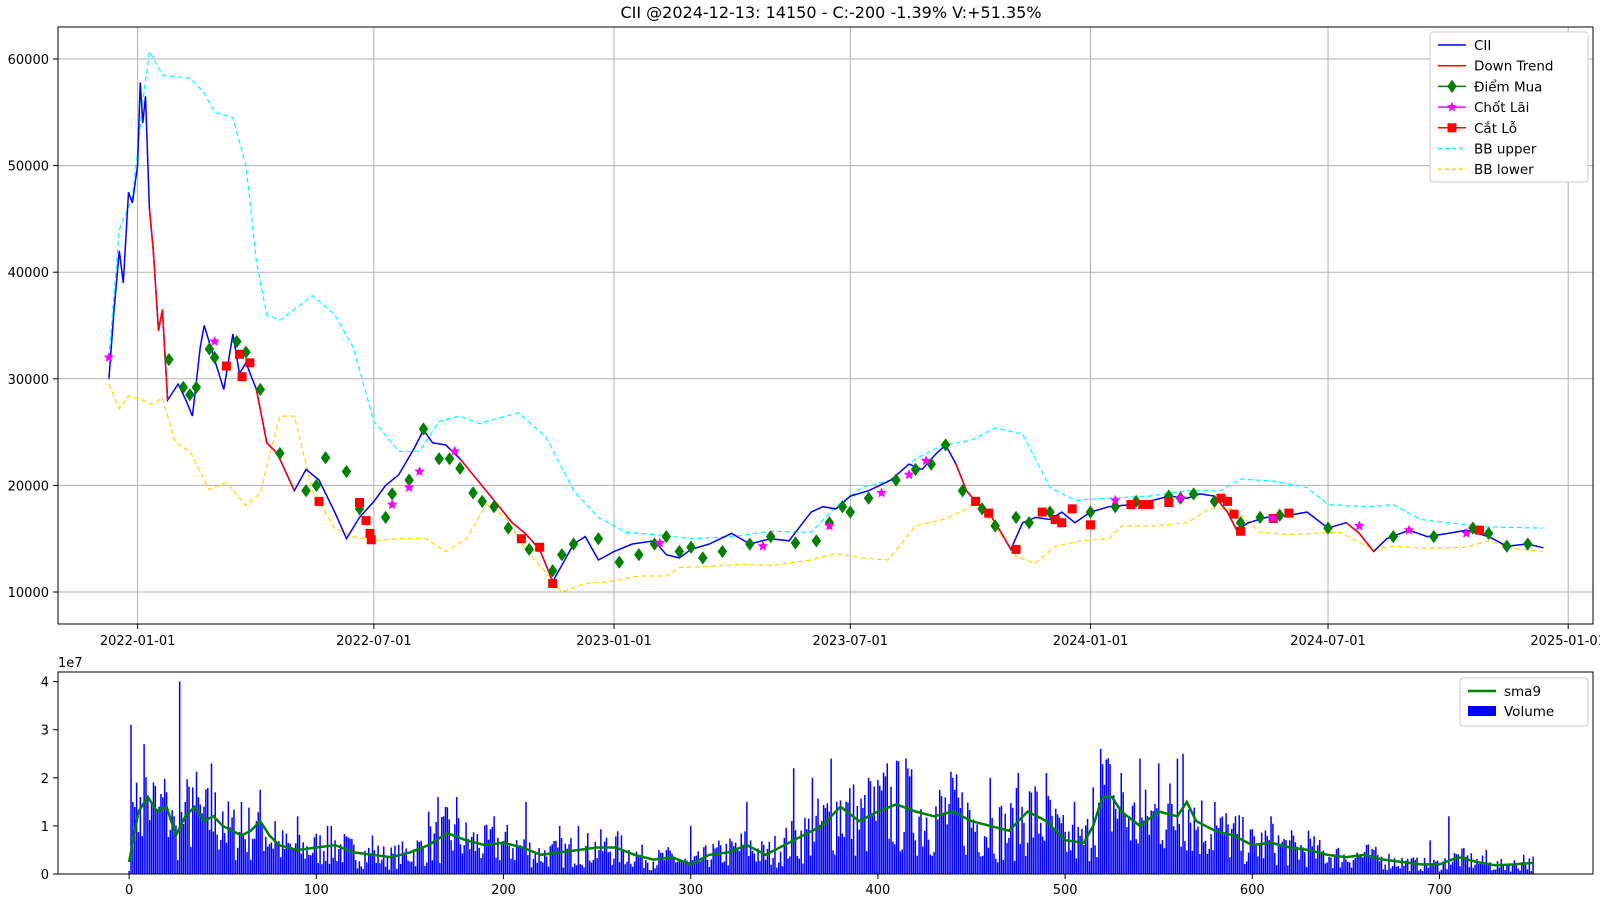  Describe the element at coordinates (1565, 641) in the screenshot. I see `x-tick-label: 2025-01-01` at that location.